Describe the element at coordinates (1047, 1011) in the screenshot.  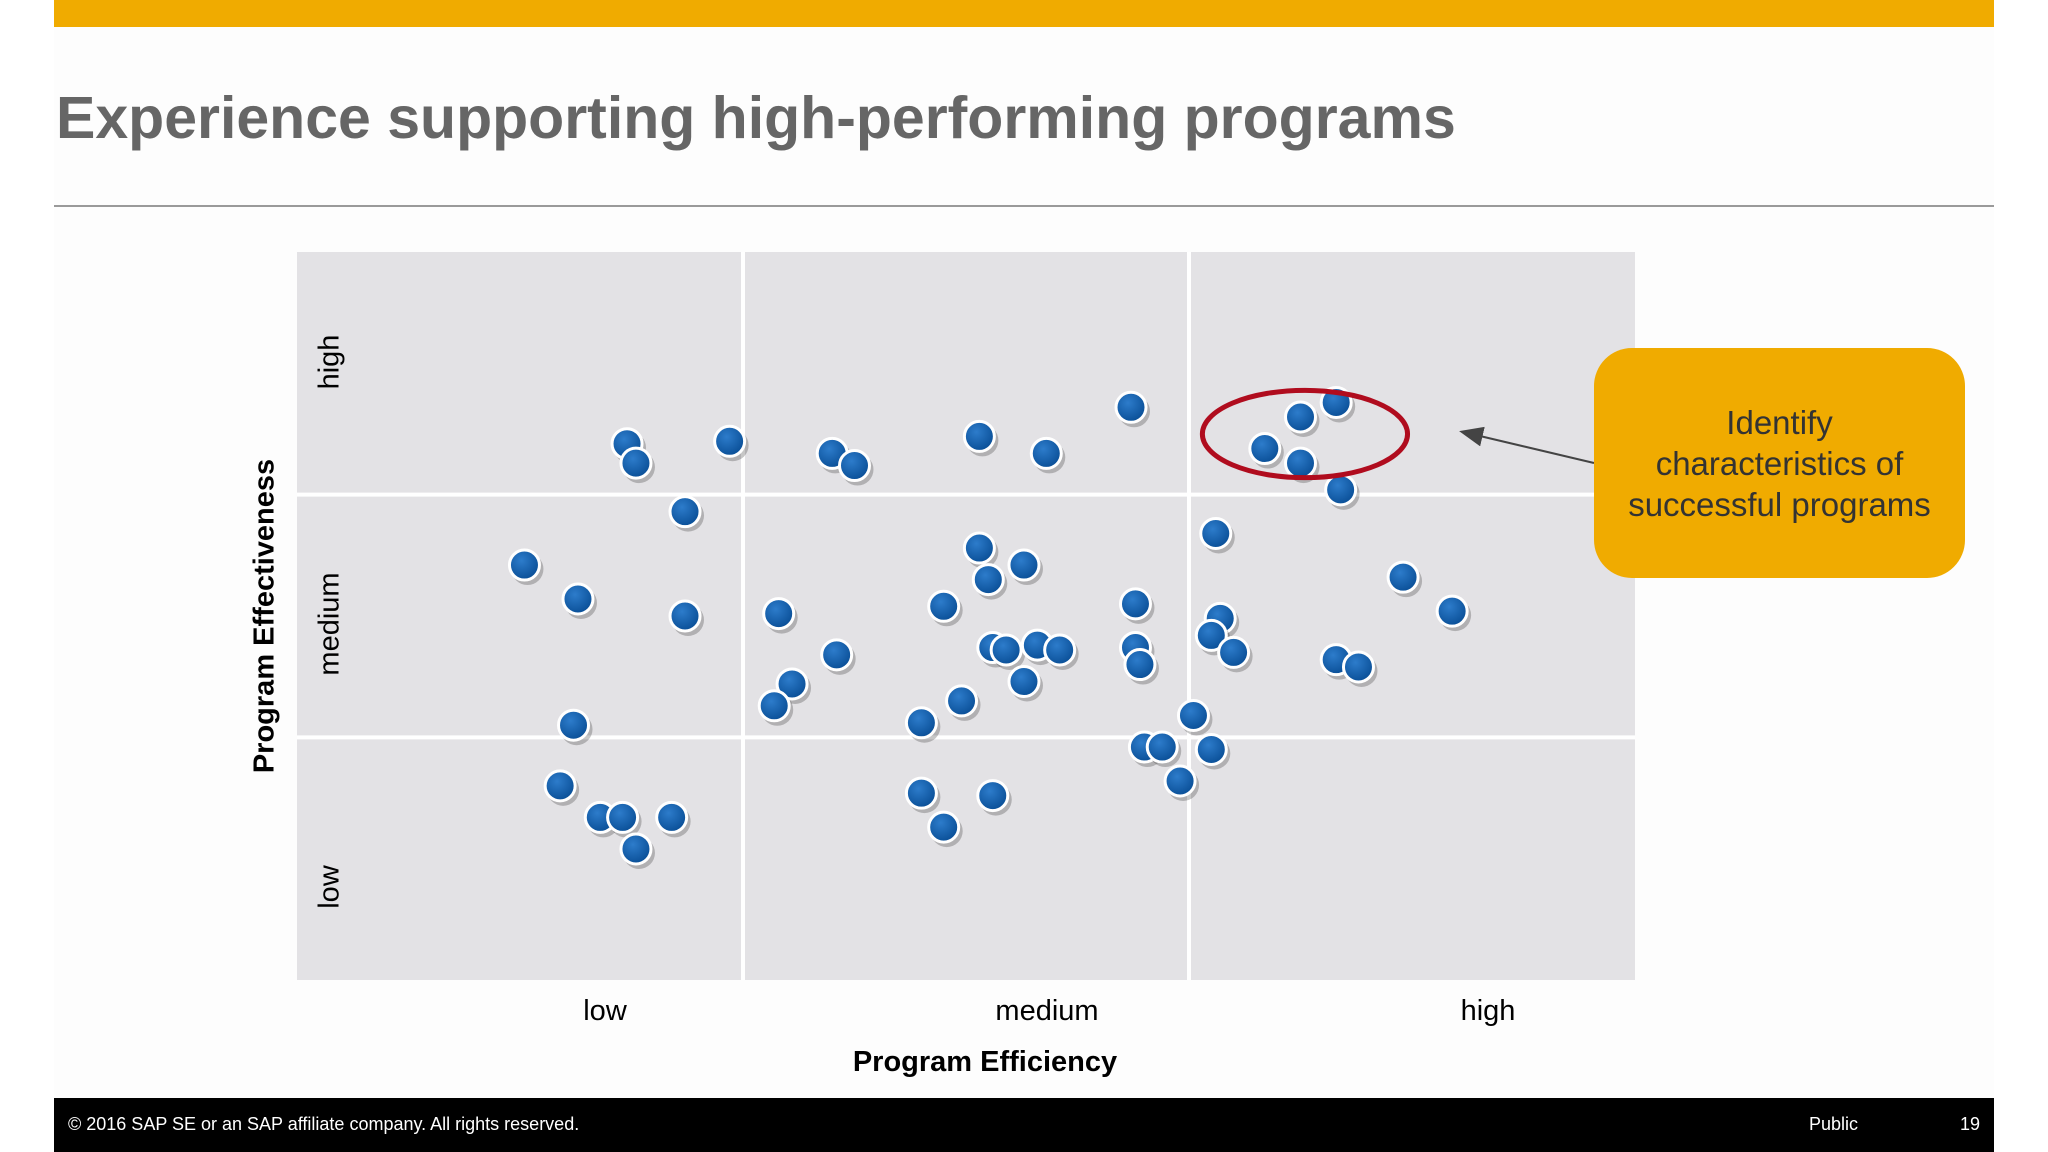
I see `x-tick-medium: medium` at that location.